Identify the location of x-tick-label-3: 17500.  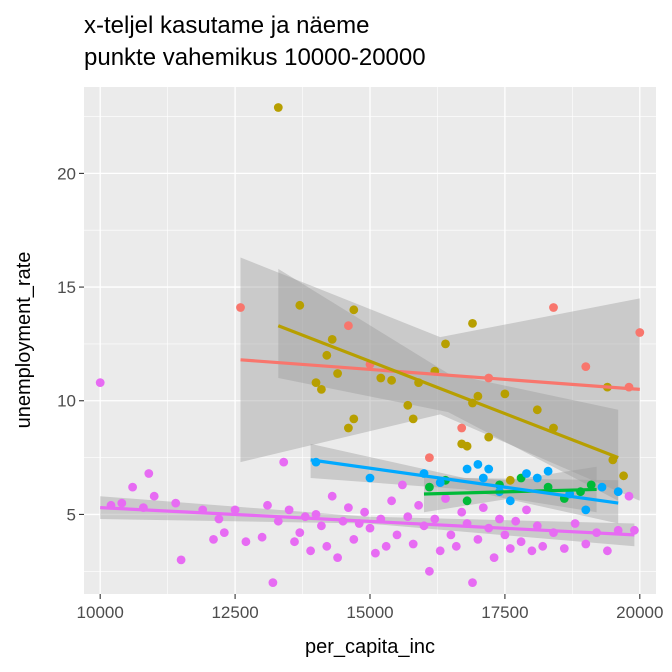
(504, 612).